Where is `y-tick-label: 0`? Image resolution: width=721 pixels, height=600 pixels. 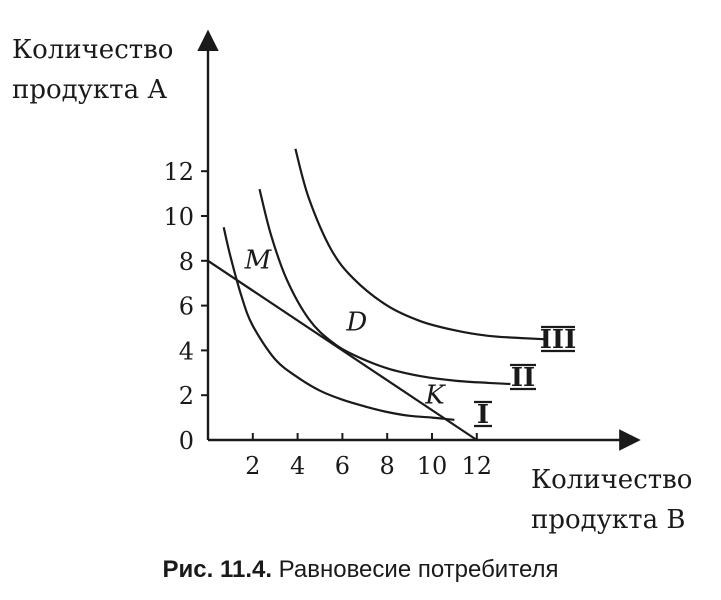 y-tick-label: 0 is located at coordinates (186, 441).